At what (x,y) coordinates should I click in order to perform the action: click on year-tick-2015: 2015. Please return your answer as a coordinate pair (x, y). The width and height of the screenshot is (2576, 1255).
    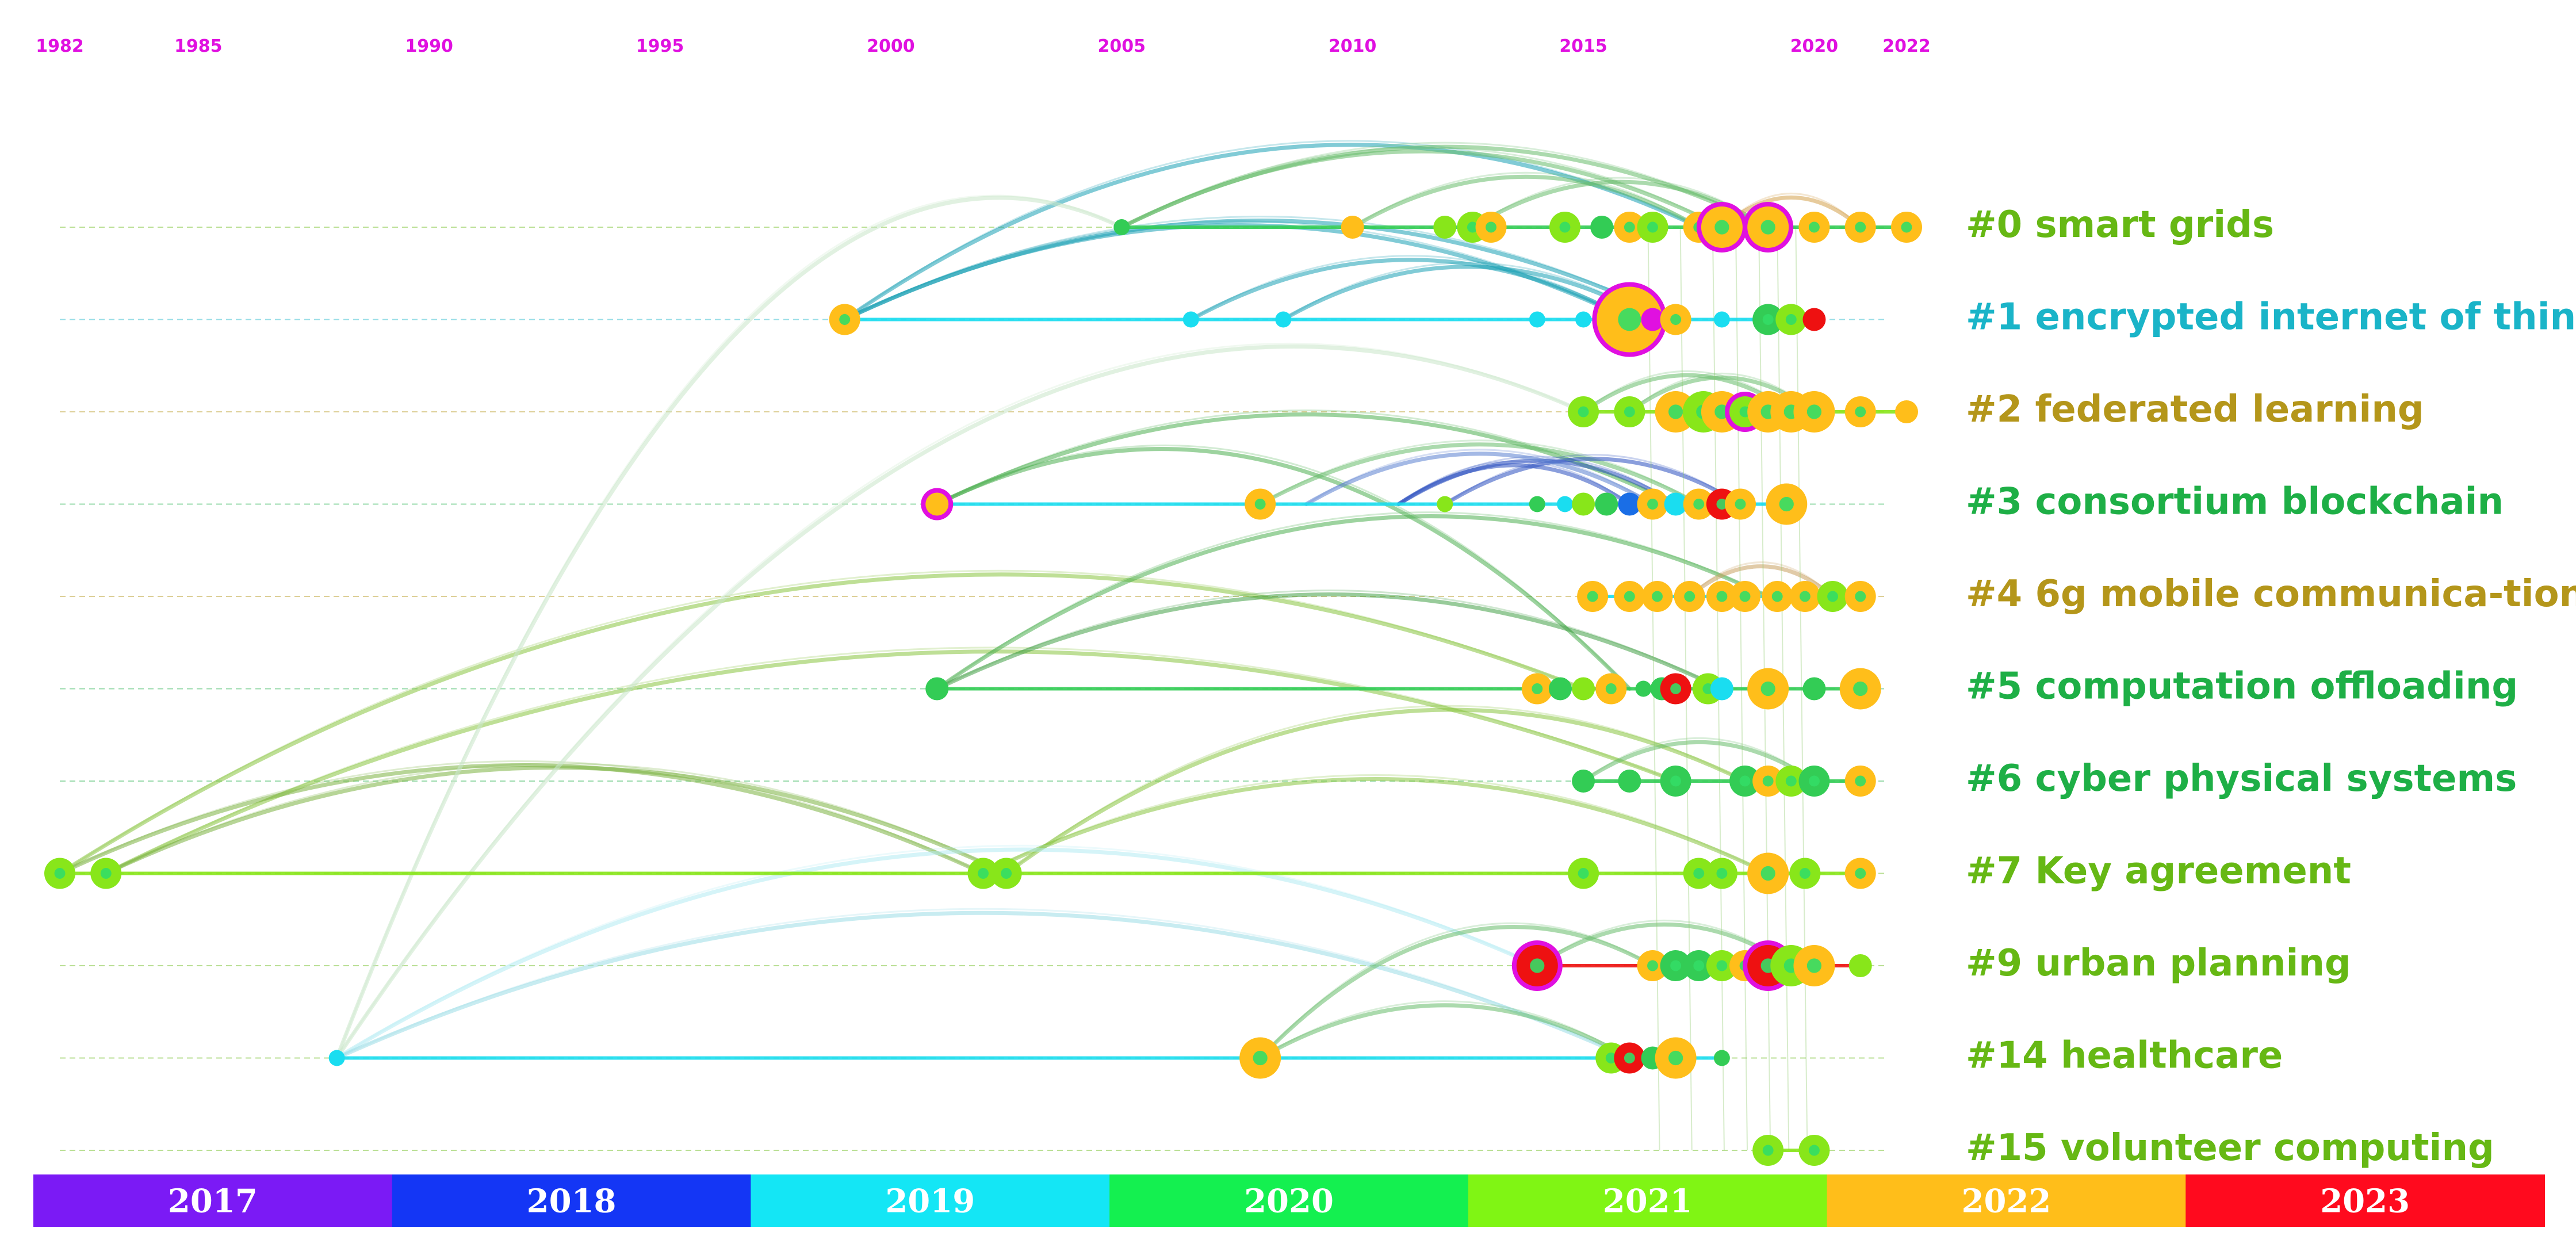
    Looking at the image, I should click on (1583, 46).